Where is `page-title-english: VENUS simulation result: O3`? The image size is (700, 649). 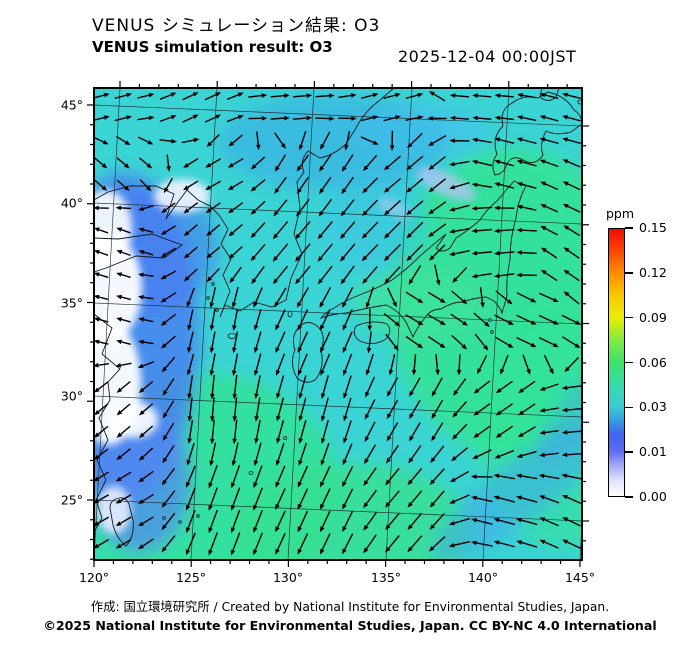 page-title-english: VENUS simulation result: O3 is located at coordinates (212, 47).